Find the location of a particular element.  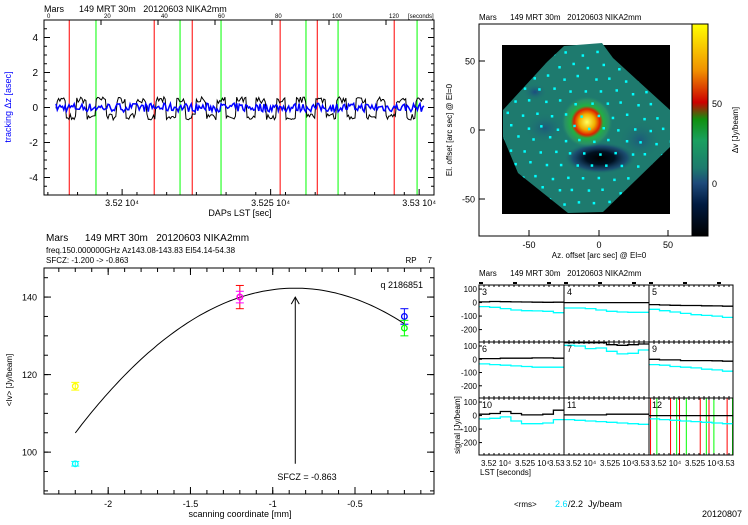

y-tick-label: -4 is located at coordinates (33, 178).